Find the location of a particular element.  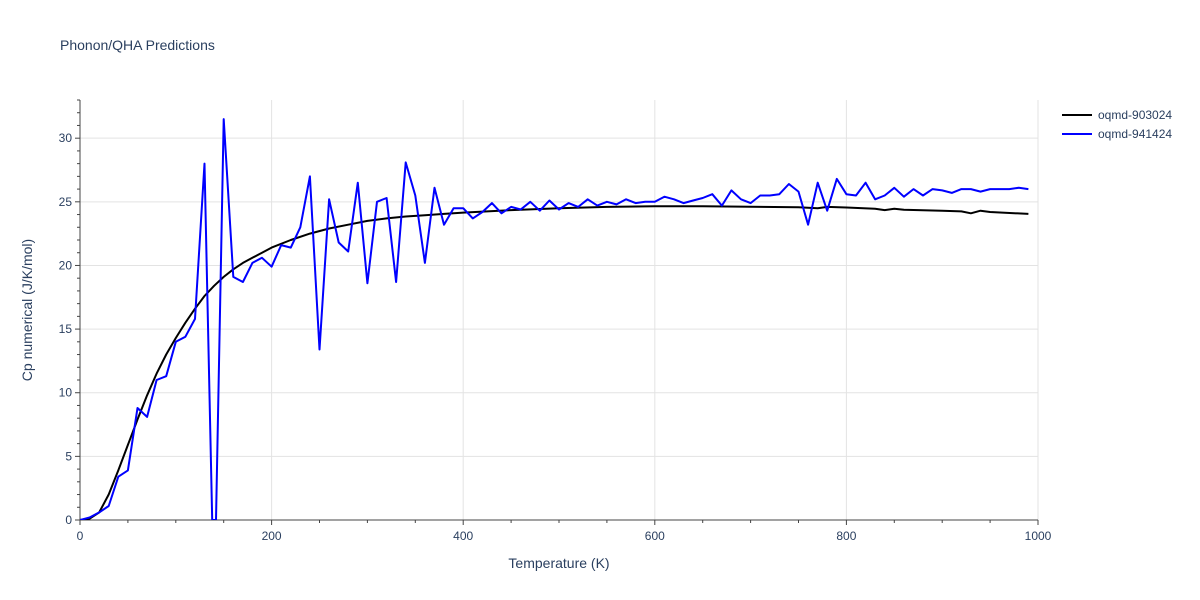

x-tick-label: 800 is located at coordinates (846, 536).